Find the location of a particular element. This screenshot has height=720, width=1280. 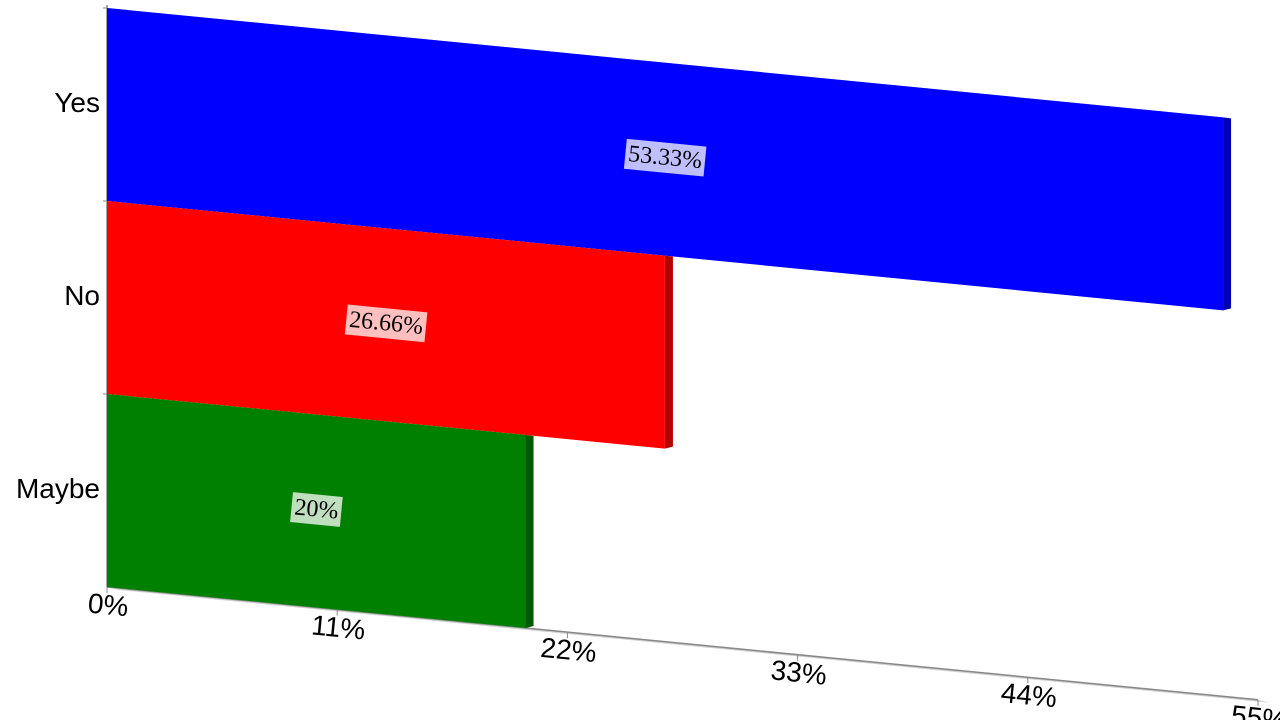

y-tick-label: Yes is located at coordinates (77, 102).